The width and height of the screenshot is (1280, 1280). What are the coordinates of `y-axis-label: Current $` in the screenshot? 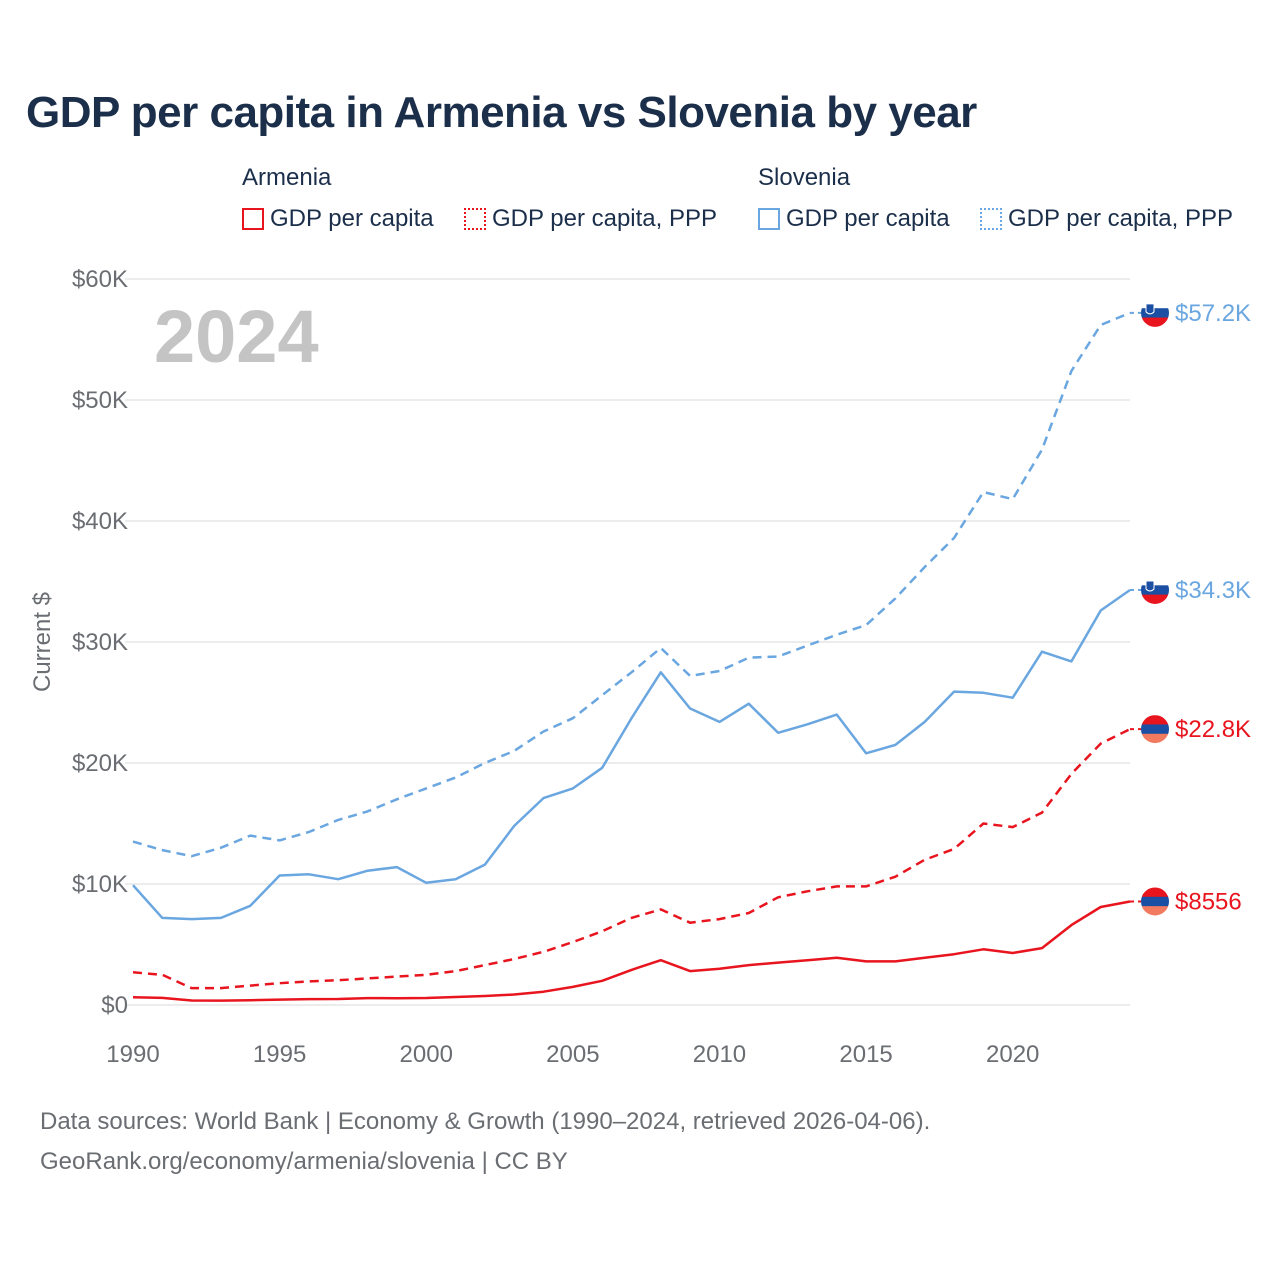 It's located at (42, 642).